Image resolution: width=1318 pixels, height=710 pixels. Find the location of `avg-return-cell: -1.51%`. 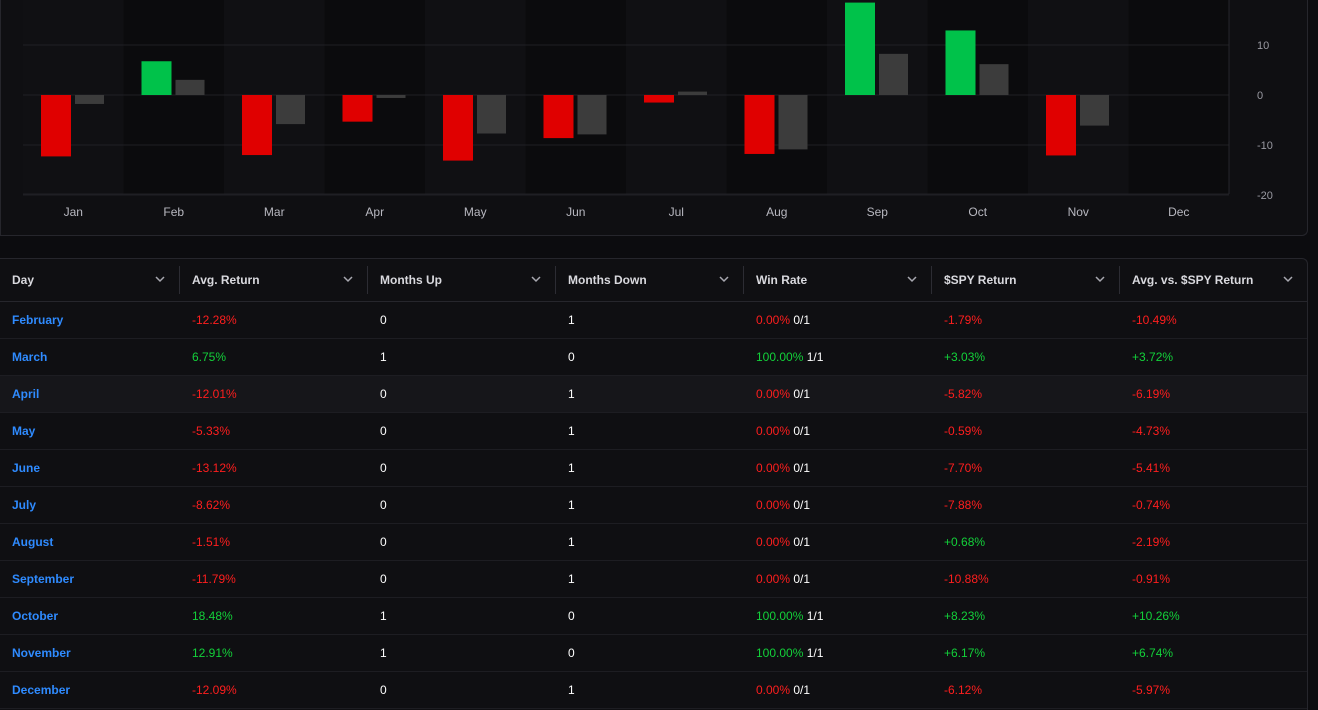

avg-return-cell: -1.51% is located at coordinates (274, 542).